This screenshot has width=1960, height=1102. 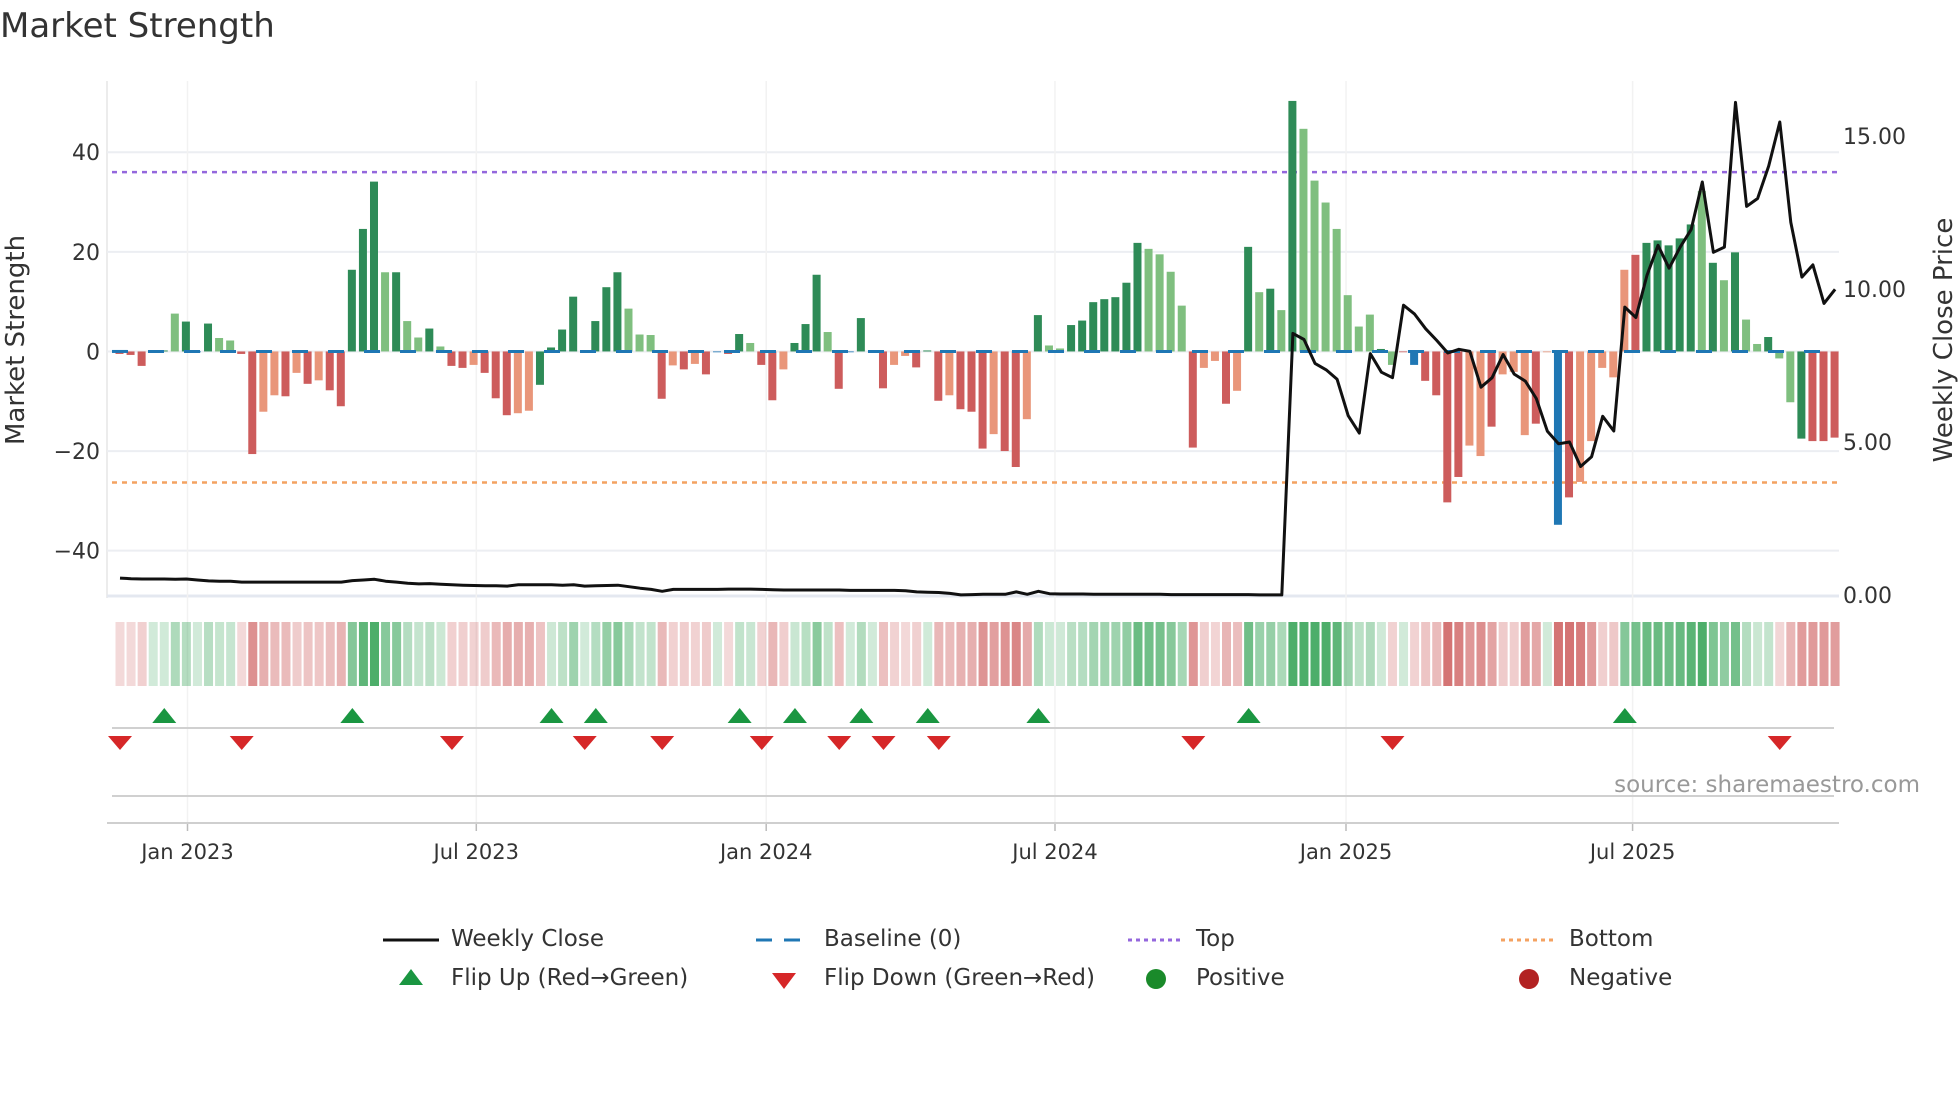 What do you see at coordinates (959, 978) in the screenshot?
I see `legend-label: Flip Down (Green→Red)` at bounding box center [959, 978].